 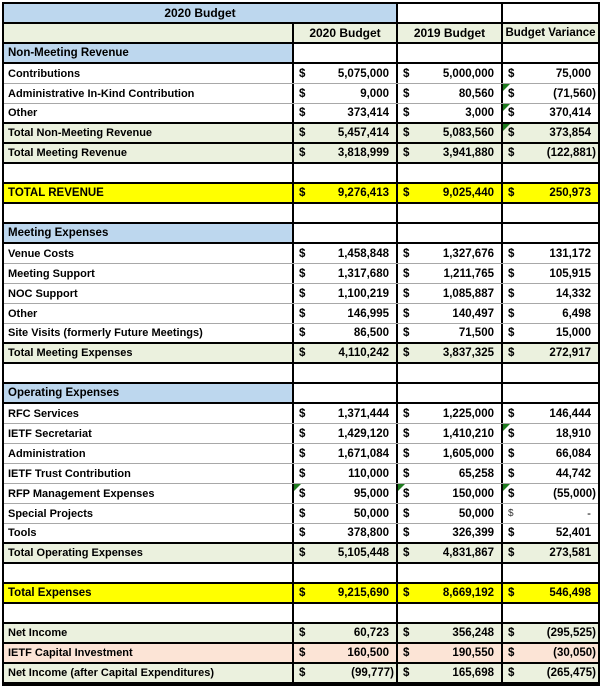 I want to click on cell-budget-variance: $ (71,560), so click(x=550, y=93).